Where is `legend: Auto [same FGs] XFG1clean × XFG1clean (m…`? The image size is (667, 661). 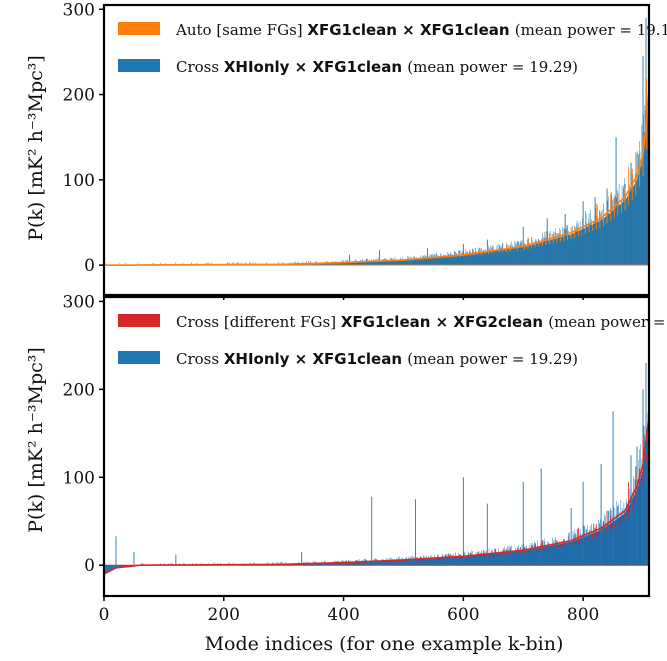 legend: Auto [same FGs] XFG1clean × XFG1clean (m… is located at coordinates (392, 48).